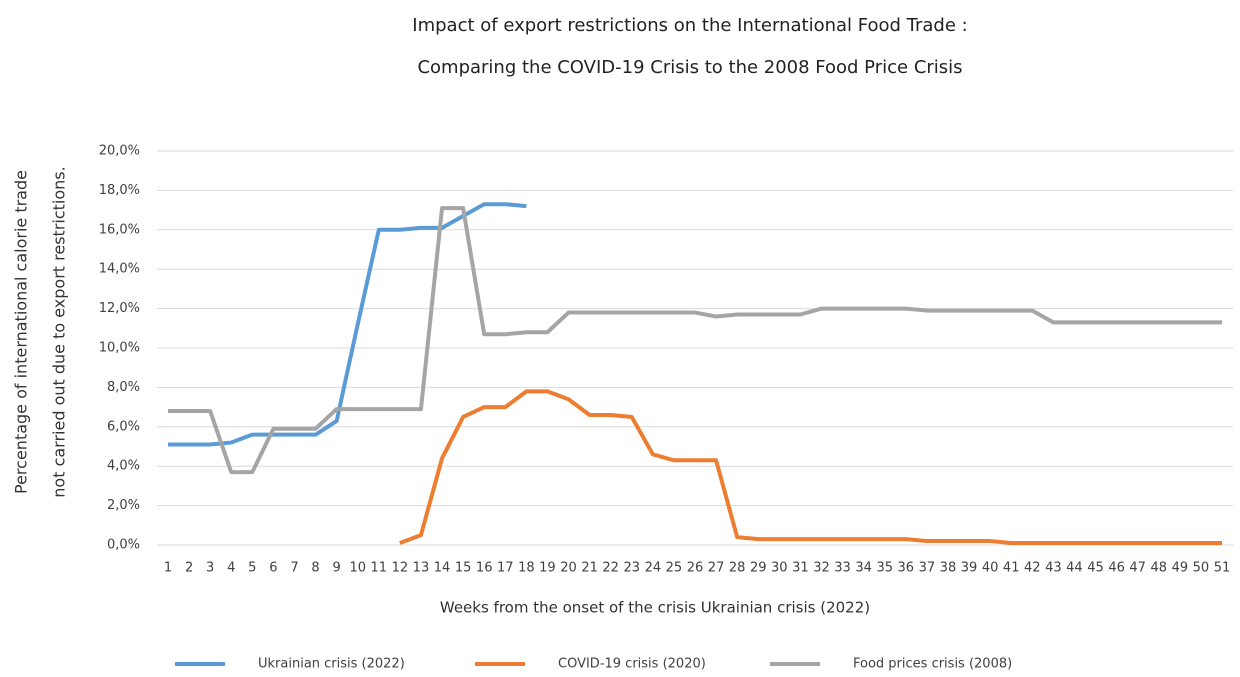  I want to click on x-tick-label: 41, so click(1011, 568).